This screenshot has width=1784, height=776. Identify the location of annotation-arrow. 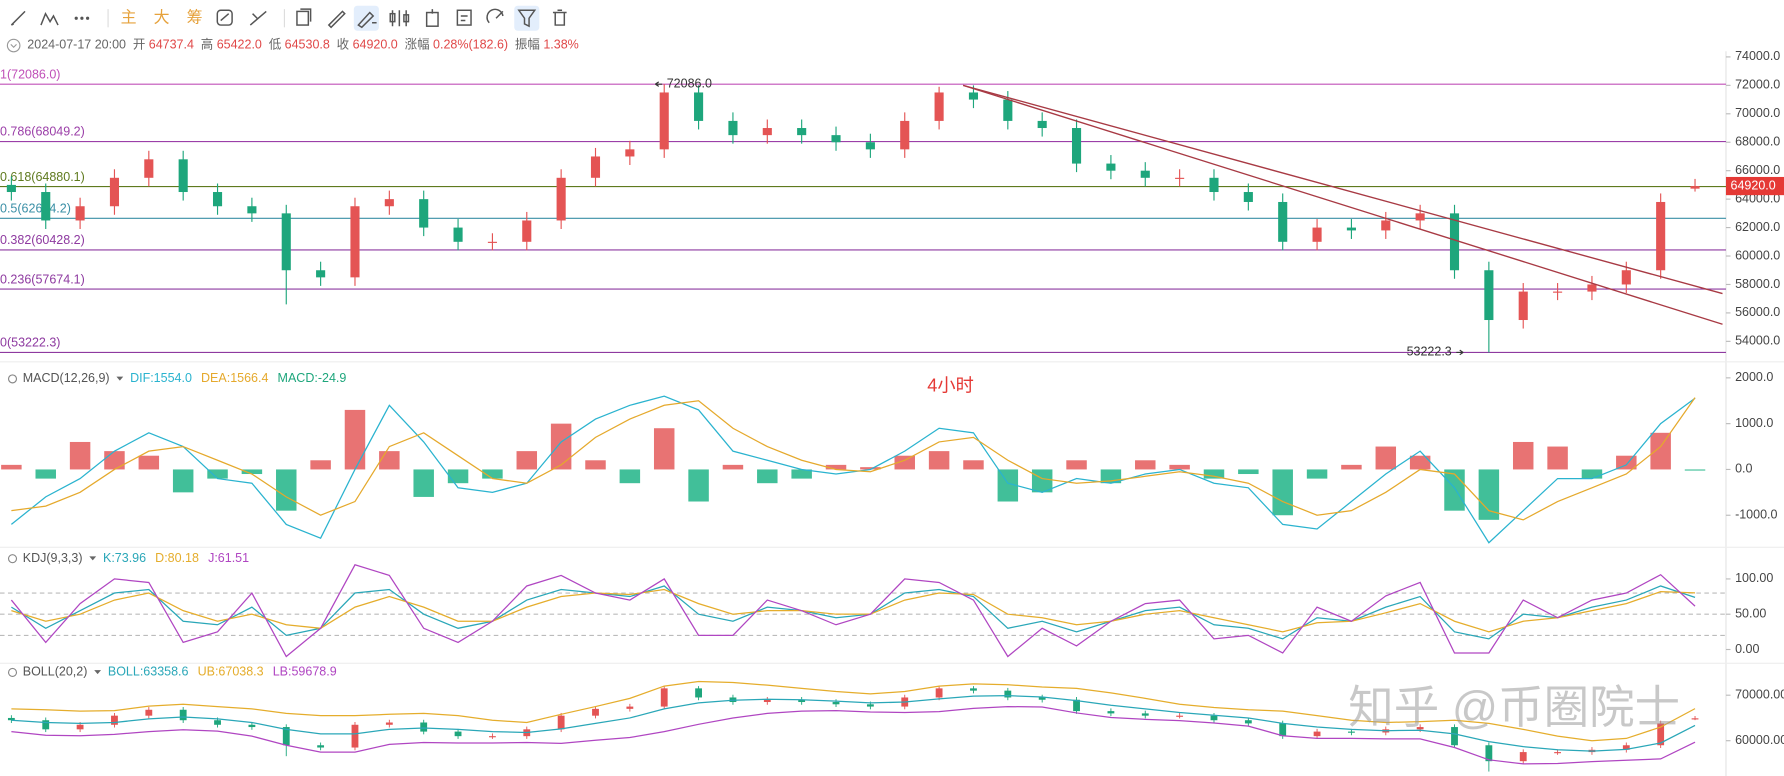
(659, 84).